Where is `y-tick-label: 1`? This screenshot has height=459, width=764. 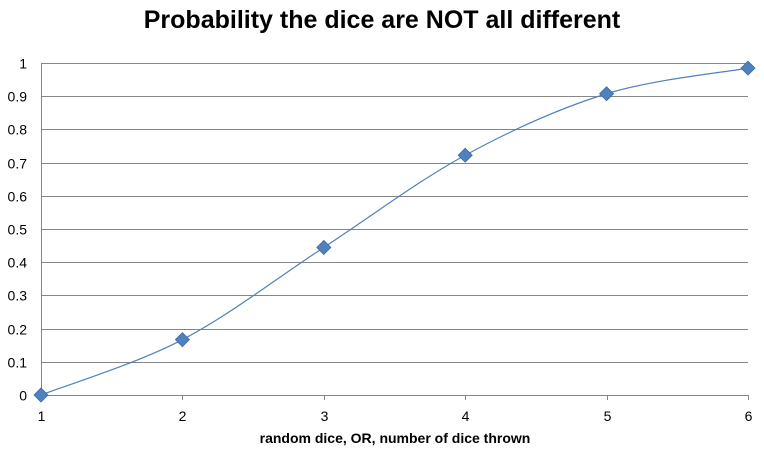 y-tick-label: 1 is located at coordinates (23, 64).